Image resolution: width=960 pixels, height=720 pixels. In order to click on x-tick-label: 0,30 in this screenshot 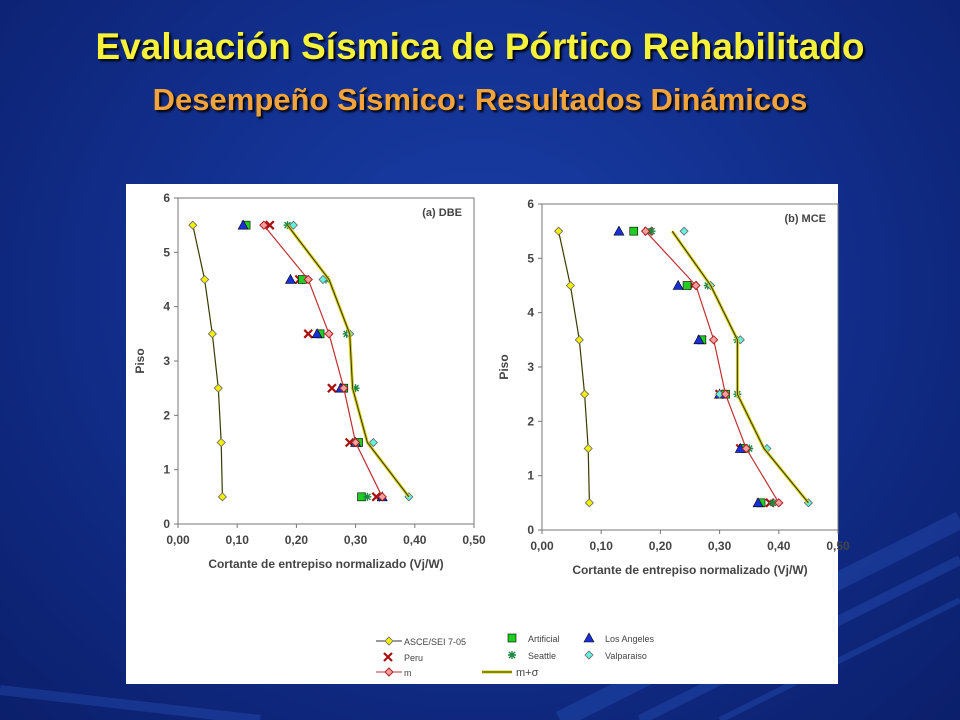, I will do `click(720, 546)`.